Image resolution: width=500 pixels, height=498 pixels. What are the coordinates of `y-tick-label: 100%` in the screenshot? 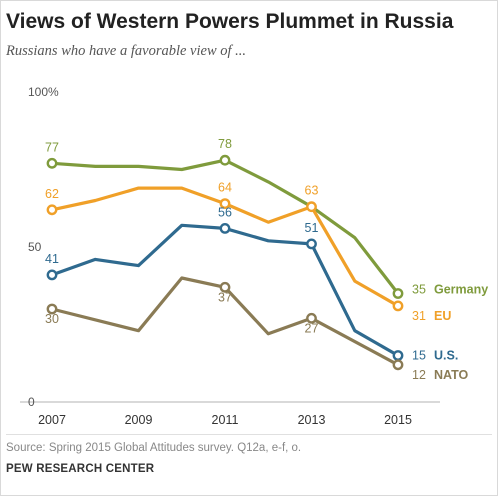 It's located at (43, 92).